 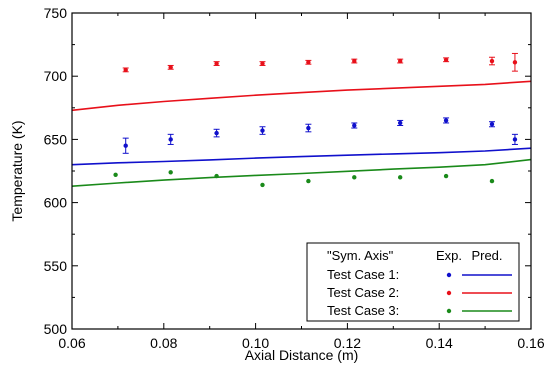 I want to click on x-axis-label: Axial Distance (m), so click(x=302, y=355).